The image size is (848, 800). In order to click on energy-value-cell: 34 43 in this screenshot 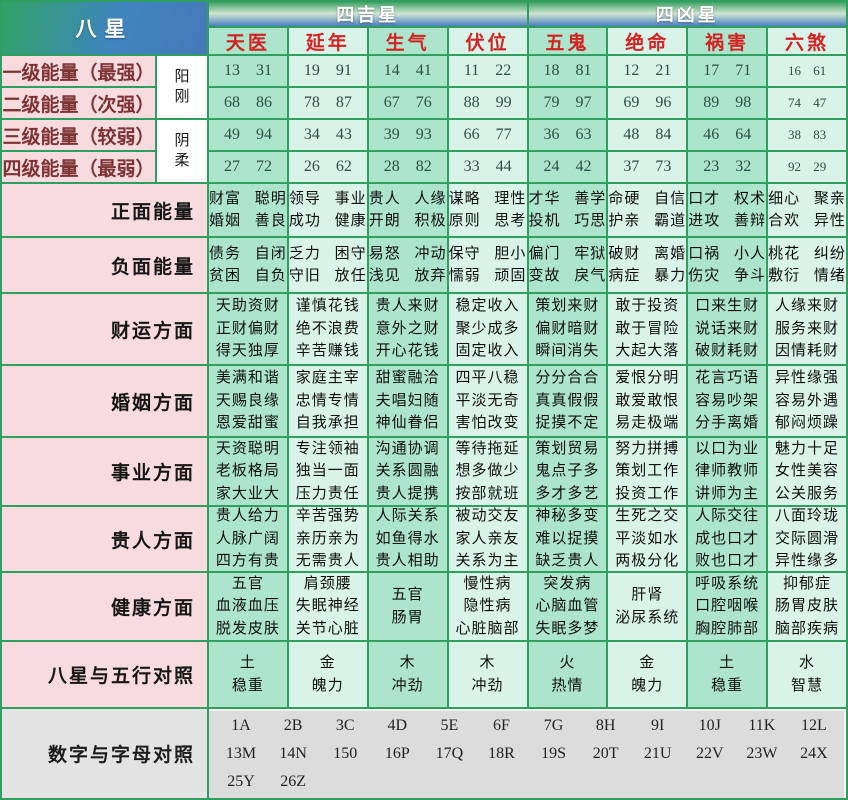, I will do `click(327, 135)`.